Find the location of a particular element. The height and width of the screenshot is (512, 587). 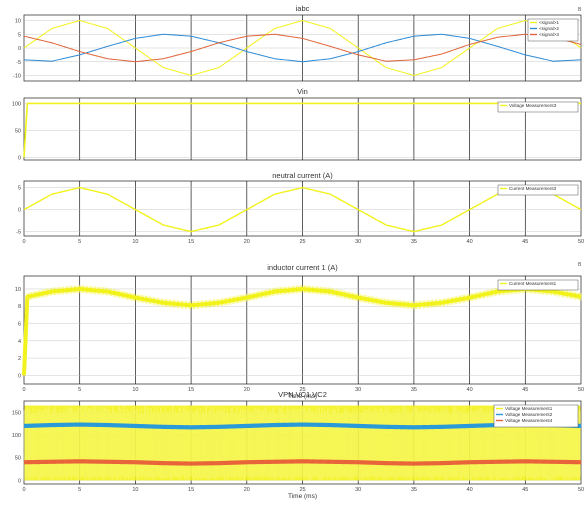

panel-1: iabc -10 -5 0 5 10 <signal>1<signal>2<signal>3 is located at coordinates (297, 43).